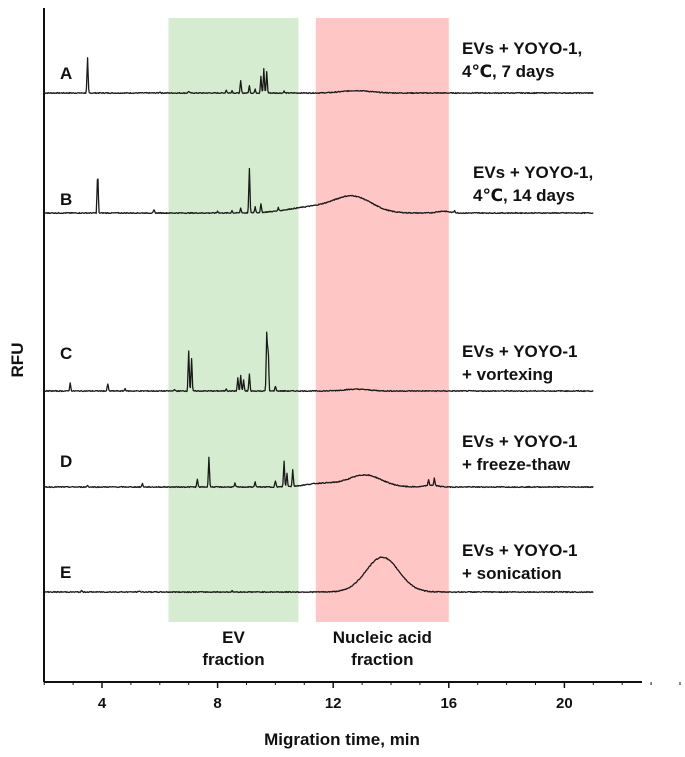 This screenshot has height=757, width=685. I want to click on x-tick-label: 4, so click(102, 703).